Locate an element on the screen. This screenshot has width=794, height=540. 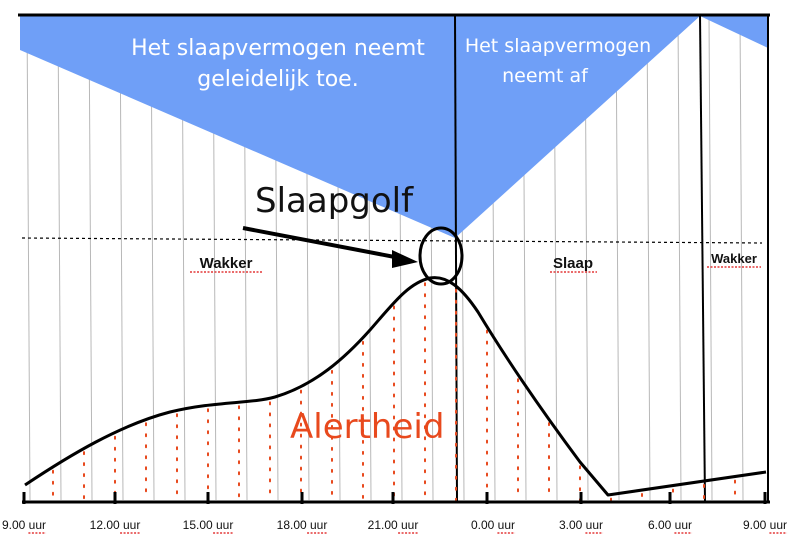
tick-label: 12.00 uur is located at coordinates (115, 525).